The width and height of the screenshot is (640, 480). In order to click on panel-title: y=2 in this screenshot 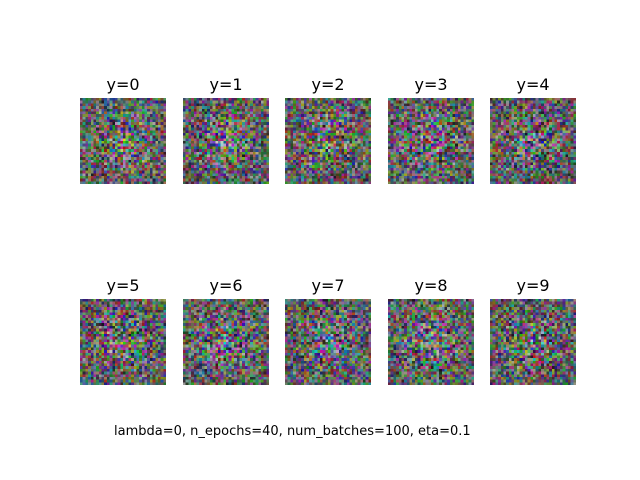, I will do `click(328, 84)`.